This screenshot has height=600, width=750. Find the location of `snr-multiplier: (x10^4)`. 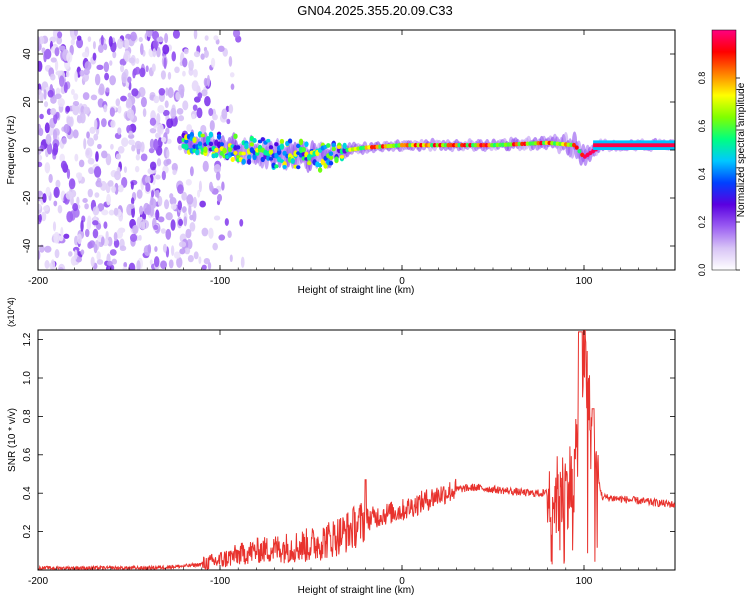

snr-multiplier: (x10^4) is located at coordinates (11, 312).